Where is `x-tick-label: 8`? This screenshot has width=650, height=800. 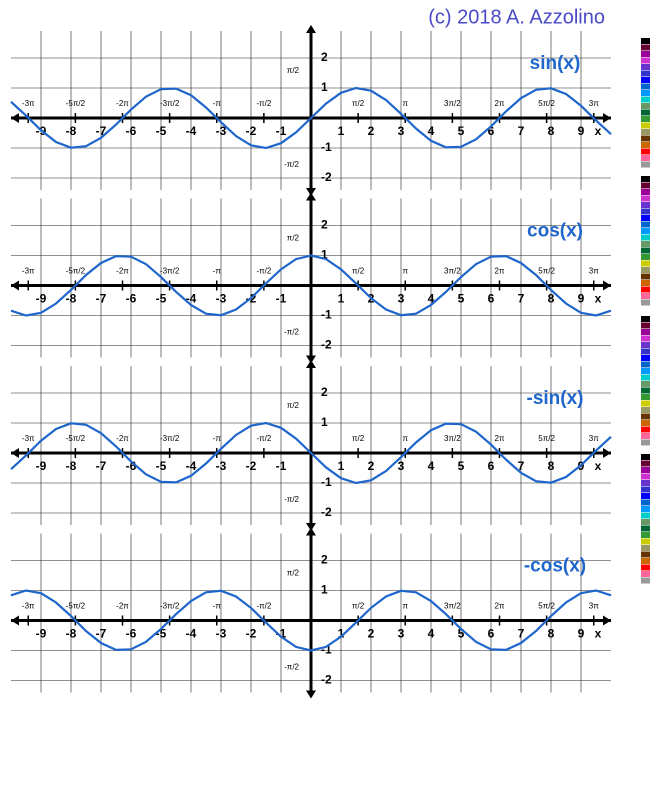 x-tick-label: 8 is located at coordinates (551, 634).